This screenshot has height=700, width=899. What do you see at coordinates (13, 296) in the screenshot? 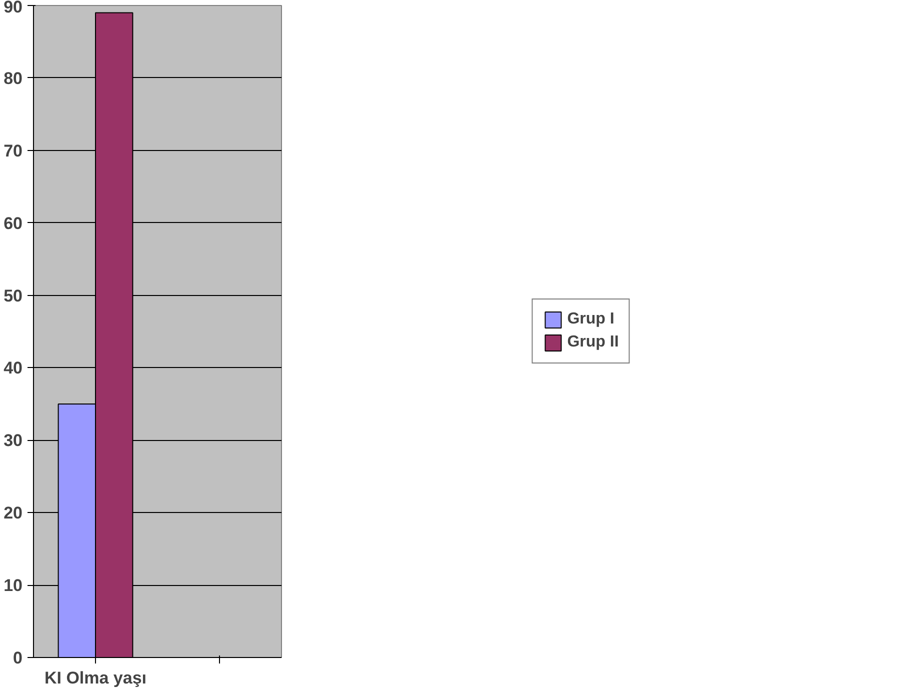
I see `y-tick-label: 50` at bounding box center [13, 296].